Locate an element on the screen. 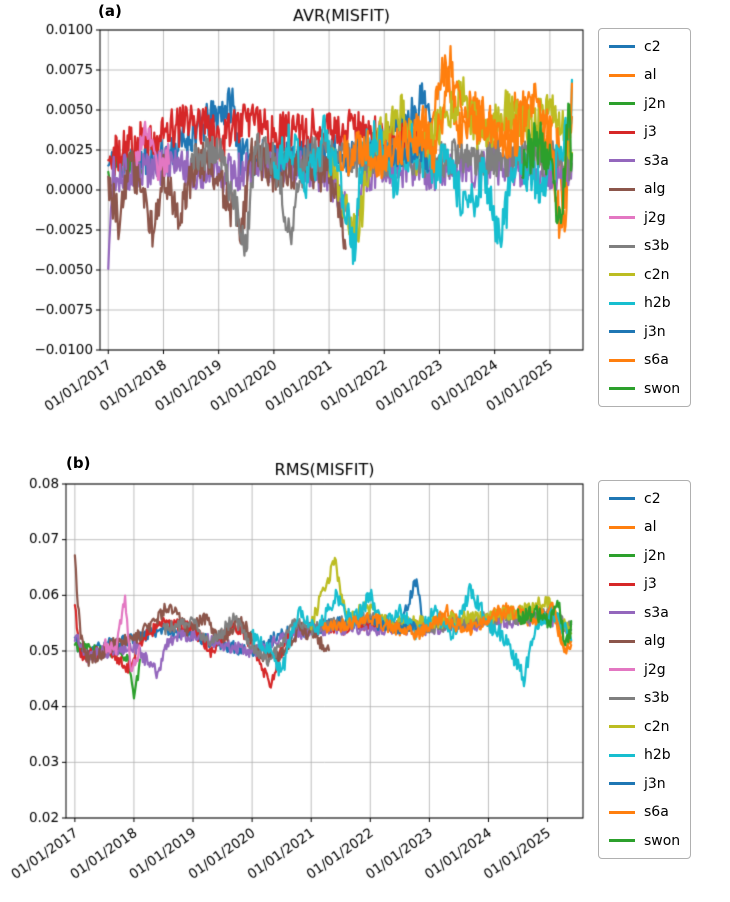 The height and width of the screenshot is (902, 730). panel-label-a: (a) is located at coordinates (110, 11).